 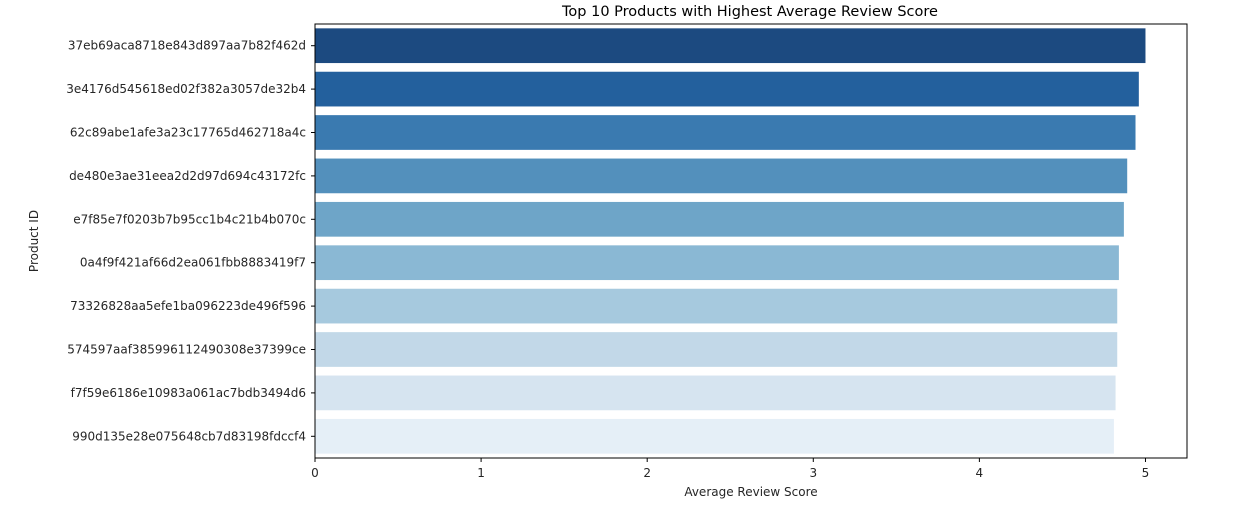 What do you see at coordinates (189, 436) in the screenshot?
I see `y-tick-label: 990d135e28e075648cb7d83198fdccf4` at bounding box center [189, 436].